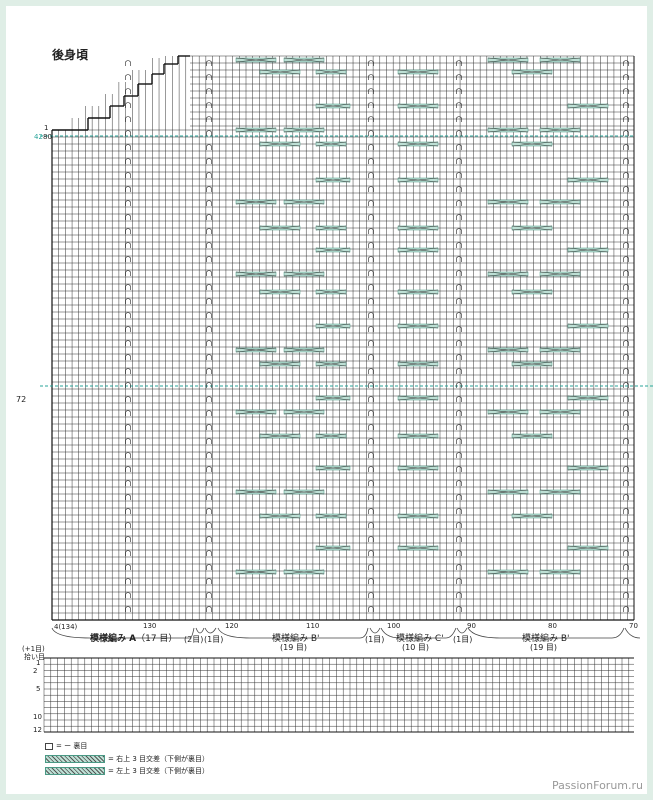 This screenshot has height=800, width=653. Describe the element at coordinates (33, 649) in the screenshot. I see `pickup-plus-label: (+1目)` at that location.